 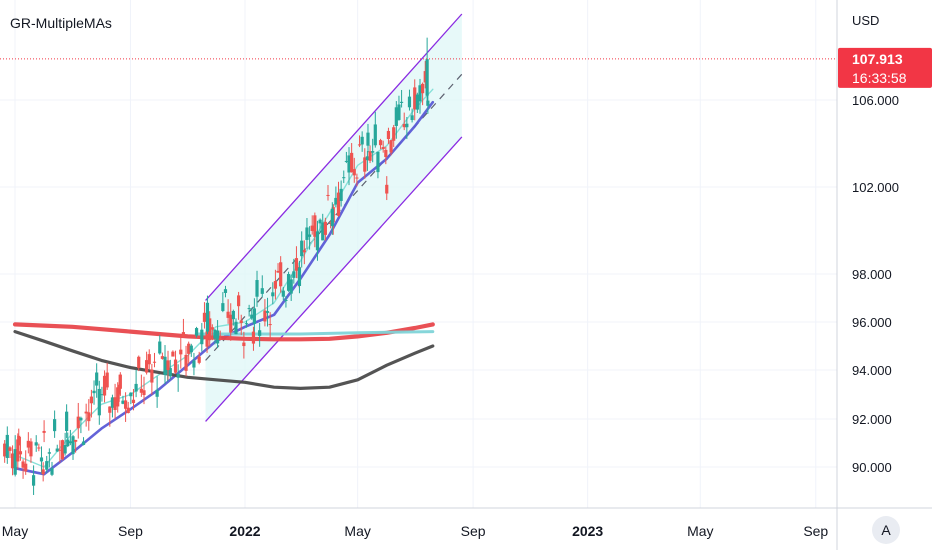 What do you see at coordinates (415, 531) in the screenshot?
I see `time-axis: May Sep 2022 May Sep 2023 May Sep` at bounding box center [415, 531].